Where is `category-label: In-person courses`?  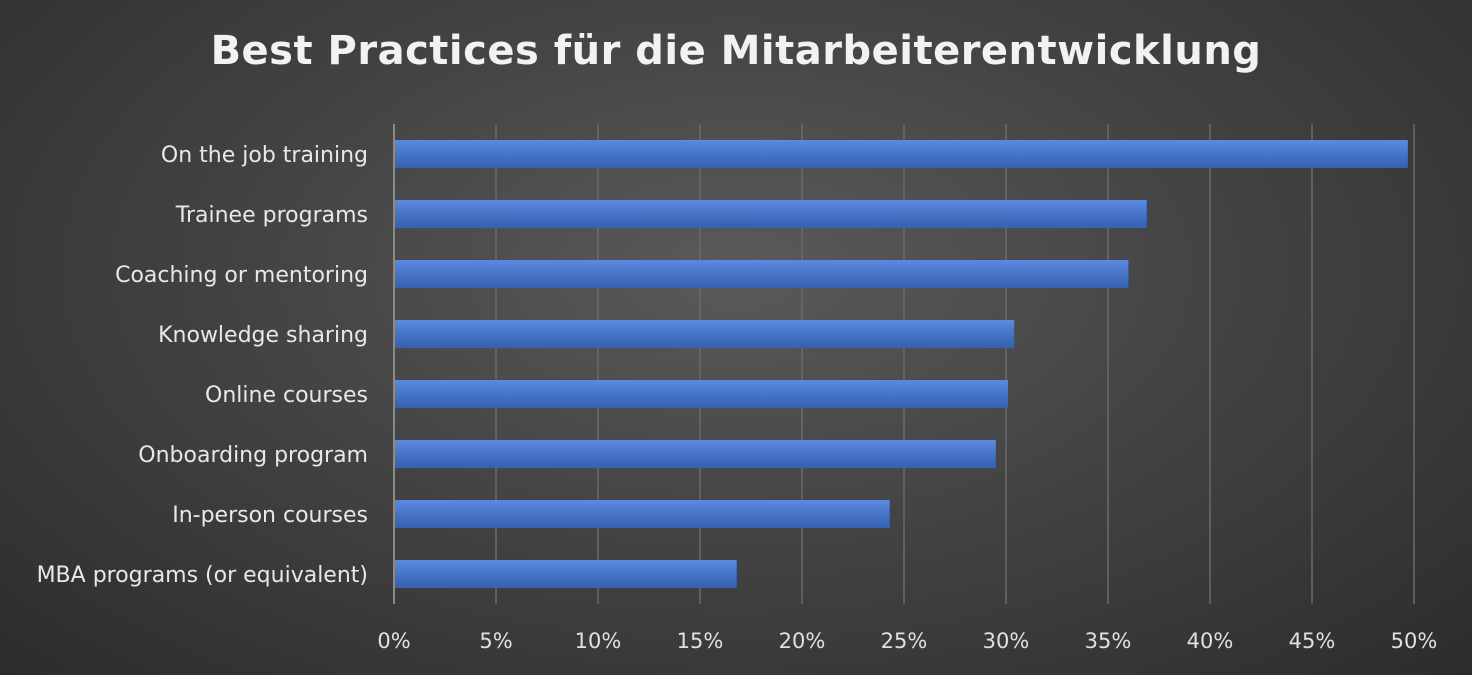 category-label: In-person courses is located at coordinates (270, 515).